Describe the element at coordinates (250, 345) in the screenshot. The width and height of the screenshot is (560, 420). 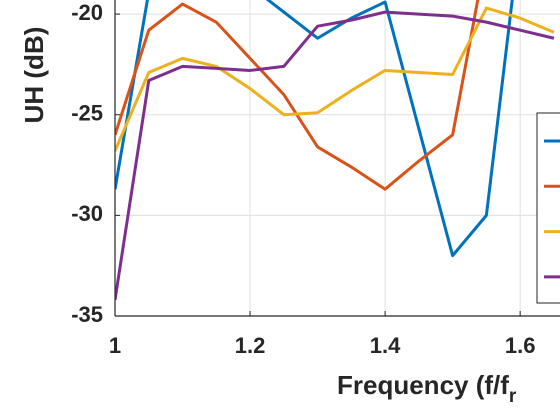
I see `x-tick-label: 1.2` at that location.